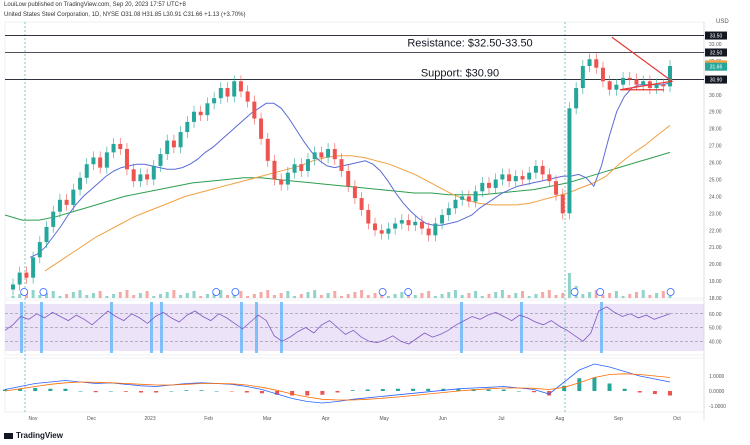 This screenshot has width=750, height=445. I want to click on macd-tick-label: 0.0000, so click(717, 392).